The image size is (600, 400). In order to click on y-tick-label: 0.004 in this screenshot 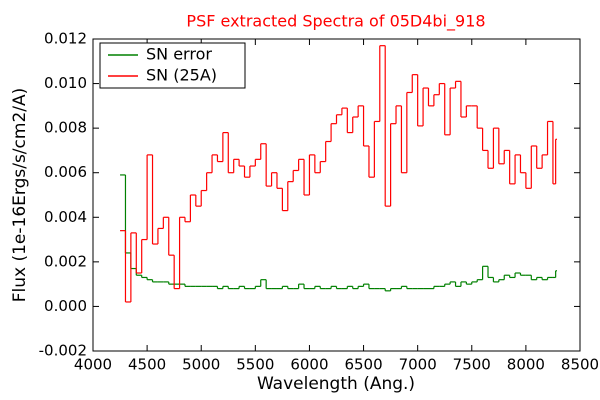, I will do `click(65, 217)`.